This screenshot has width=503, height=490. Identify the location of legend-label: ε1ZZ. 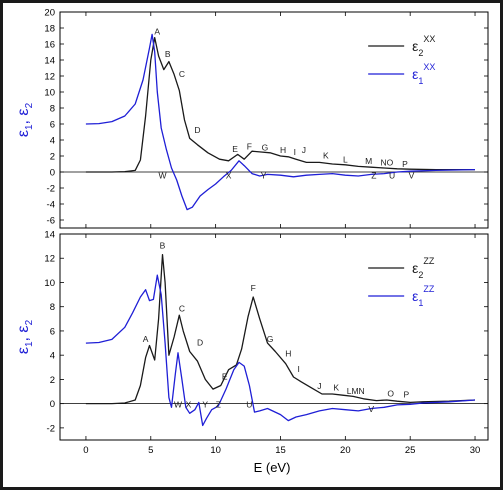
(423, 296).